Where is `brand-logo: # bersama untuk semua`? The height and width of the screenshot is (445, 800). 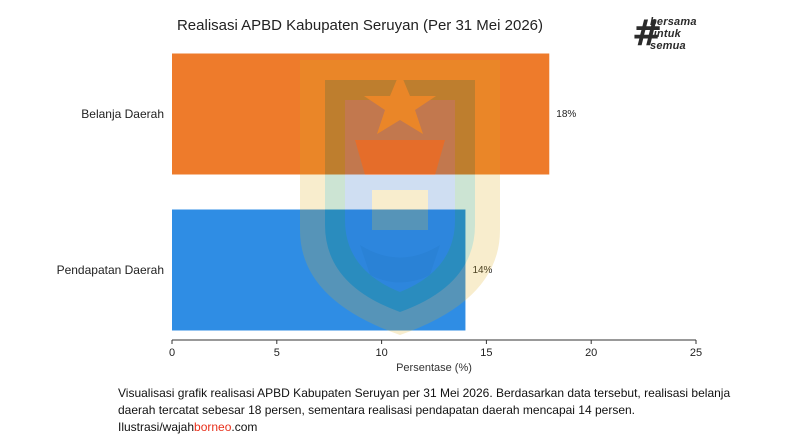
brand-logo: # bersama untuk semua is located at coordinates (672, 36).